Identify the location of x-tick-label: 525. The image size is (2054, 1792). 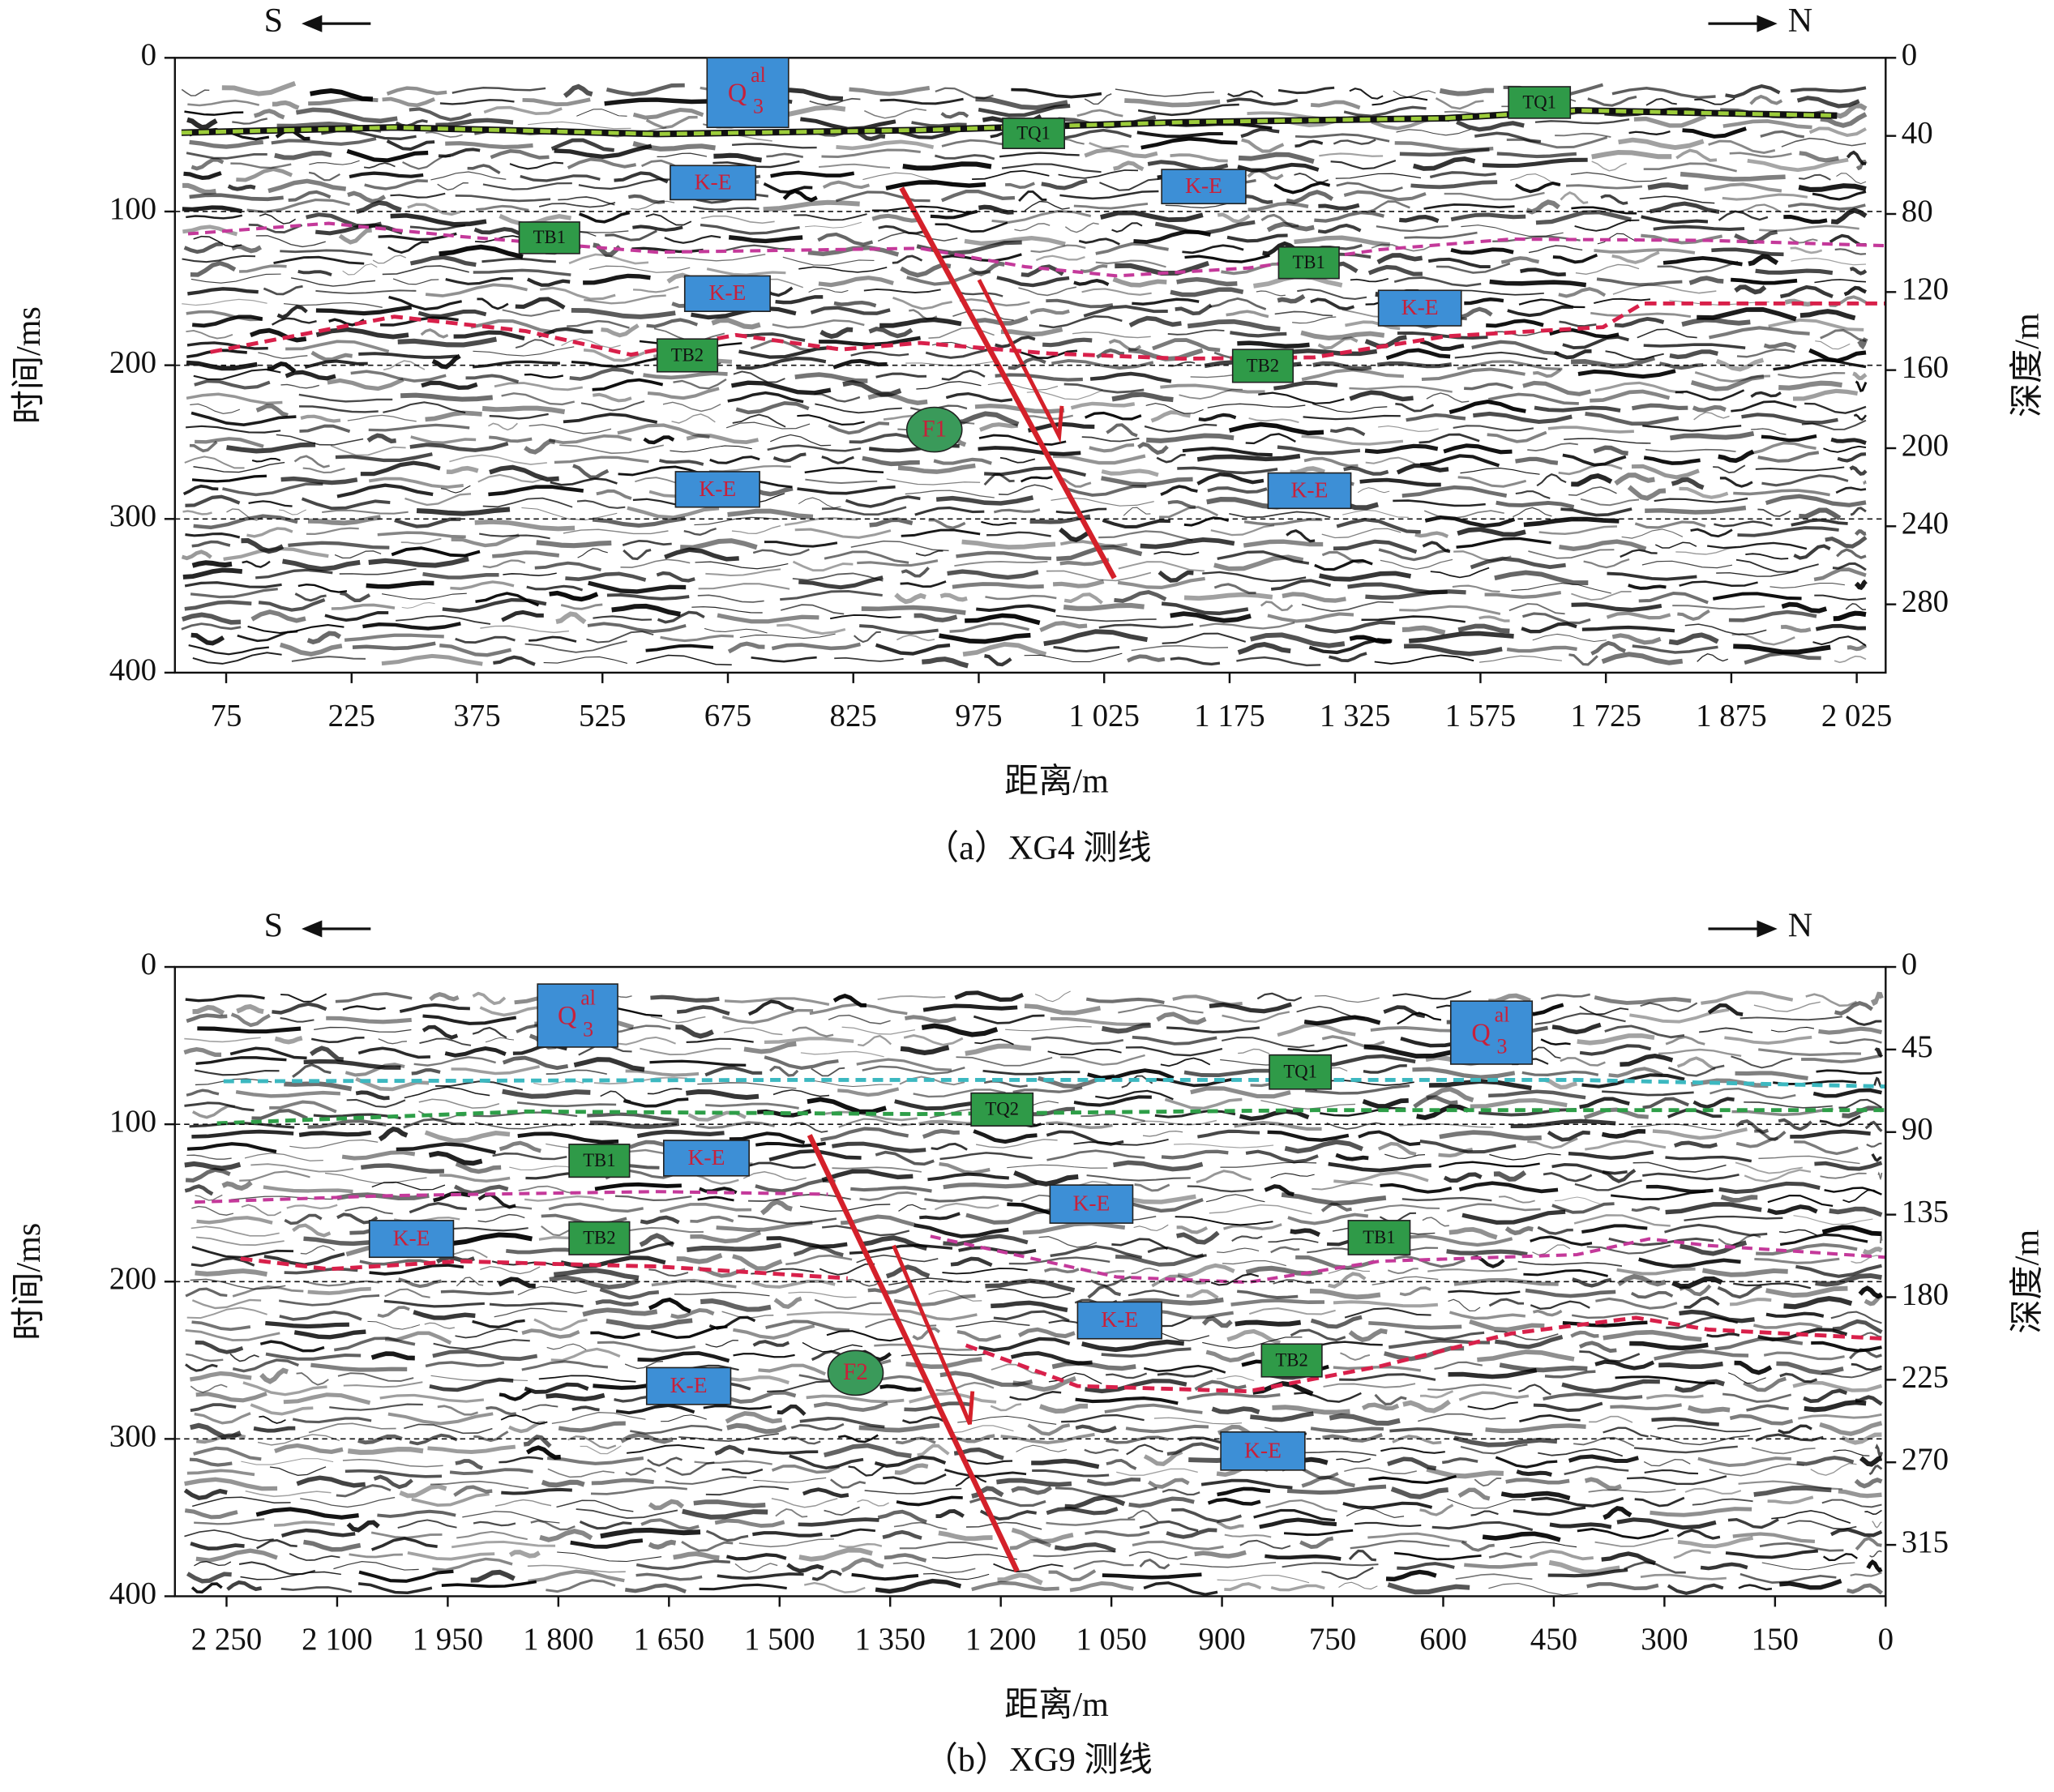
(602, 716).